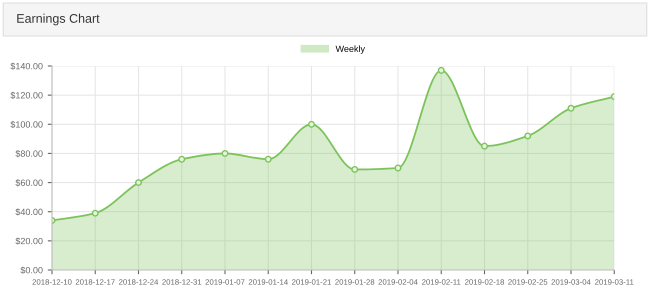 The image size is (650, 300). Describe the element at coordinates (58, 20) in the screenshot. I see `chart-title: Earnings Chart` at that location.